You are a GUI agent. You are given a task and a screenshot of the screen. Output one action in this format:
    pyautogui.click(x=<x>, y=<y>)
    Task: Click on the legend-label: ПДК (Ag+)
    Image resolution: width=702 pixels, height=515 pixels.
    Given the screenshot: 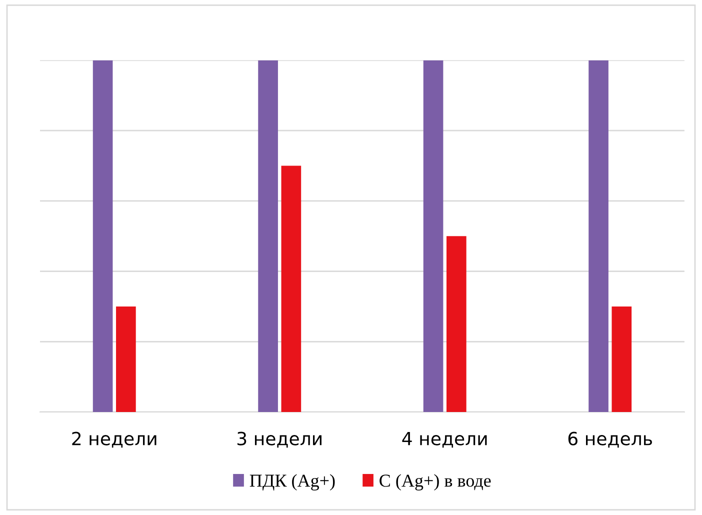 What is the action you would take?
    pyautogui.click(x=292, y=482)
    